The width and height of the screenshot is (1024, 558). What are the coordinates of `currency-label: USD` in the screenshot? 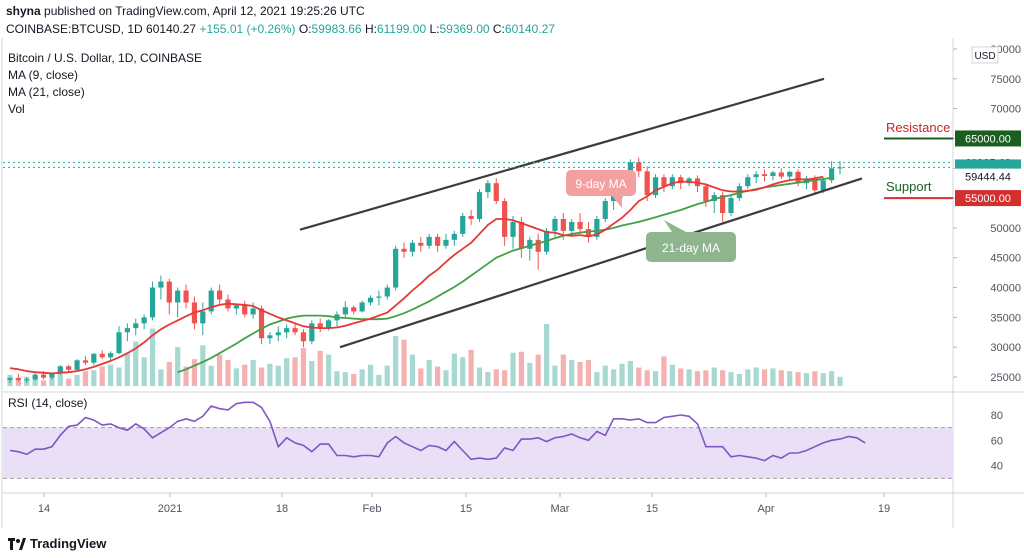 It's located at (984, 56).